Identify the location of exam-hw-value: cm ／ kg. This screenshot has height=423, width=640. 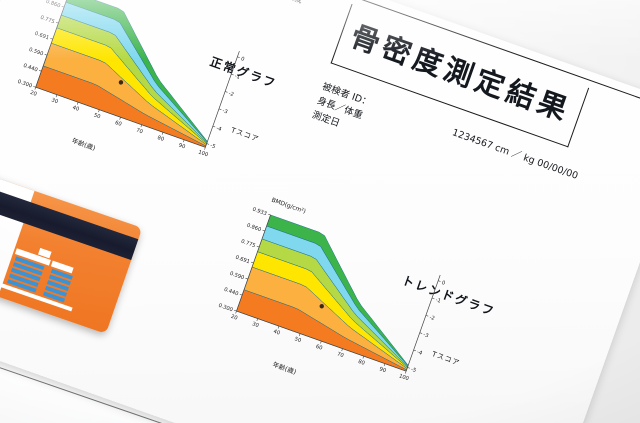
(515, 154).